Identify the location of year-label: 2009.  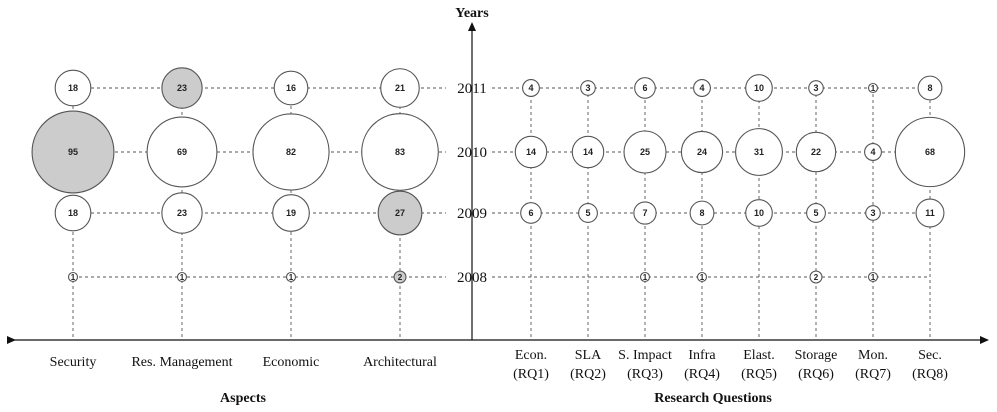
(472, 214).